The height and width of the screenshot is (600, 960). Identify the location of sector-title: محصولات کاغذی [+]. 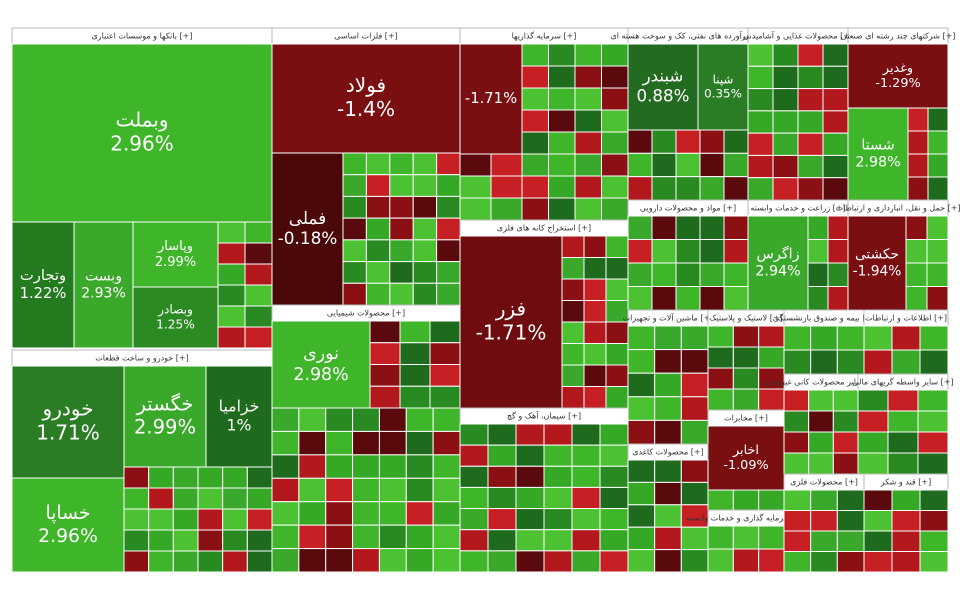
(668, 452).